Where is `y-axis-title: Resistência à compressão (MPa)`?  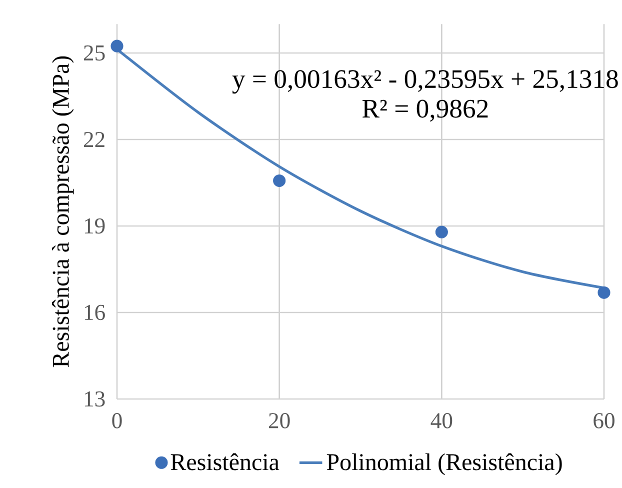 y-axis-title: Resistência à compressão (MPa) is located at coordinates (63, 212).